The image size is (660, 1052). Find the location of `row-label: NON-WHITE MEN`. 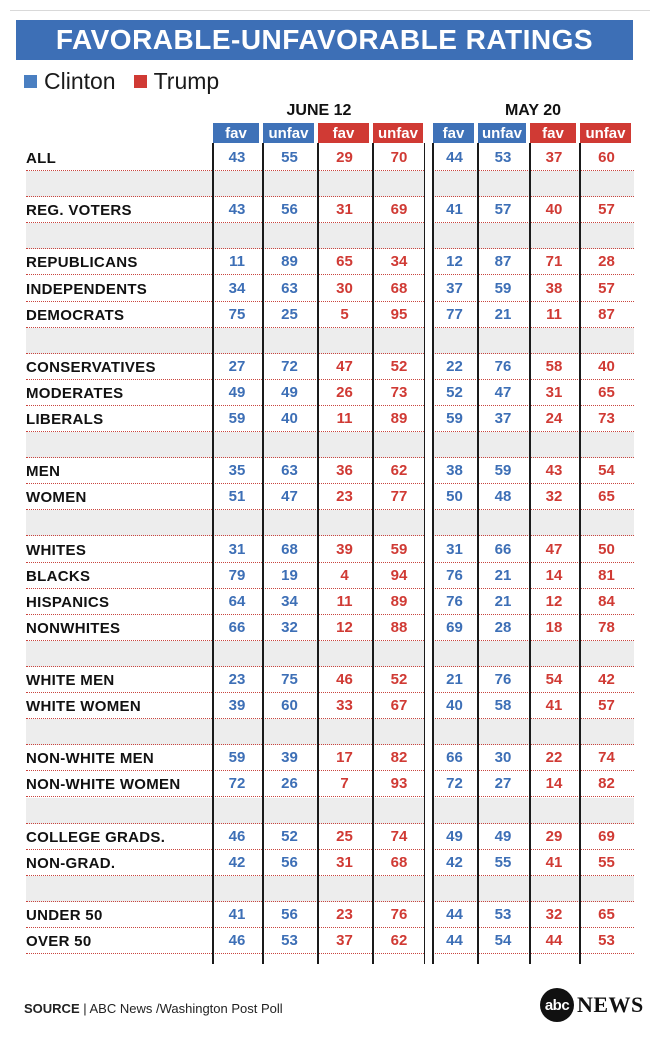

row-label: NON-WHITE MEN is located at coordinates (90, 759).